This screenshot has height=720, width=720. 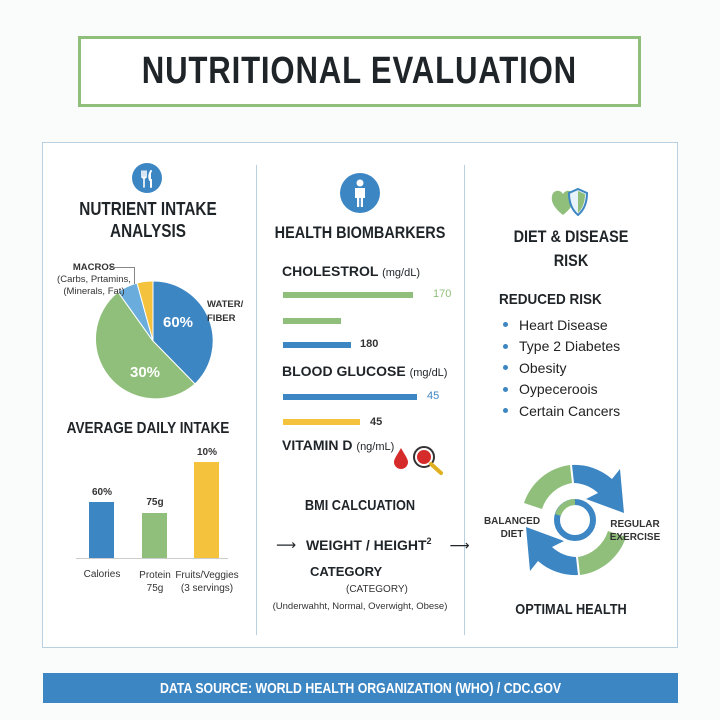 I want to click on risk-item-text: Heart Disease, so click(x=563, y=324).